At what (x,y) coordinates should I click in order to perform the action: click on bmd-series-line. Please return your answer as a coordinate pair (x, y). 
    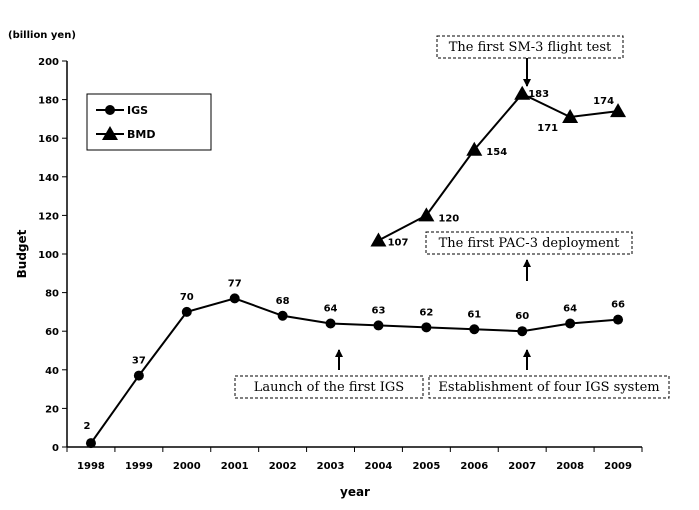
    Looking at the image, I should click on (498, 167).